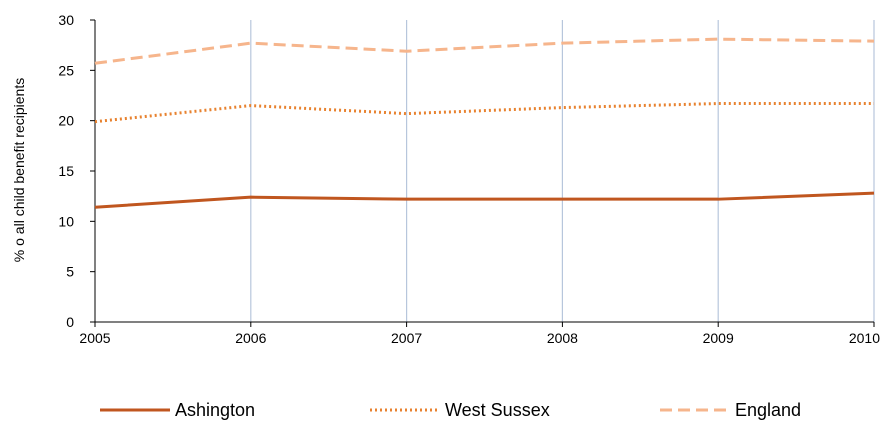 The height and width of the screenshot is (422, 896). I want to click on legend-label: West Sussex, so click(497, 410).